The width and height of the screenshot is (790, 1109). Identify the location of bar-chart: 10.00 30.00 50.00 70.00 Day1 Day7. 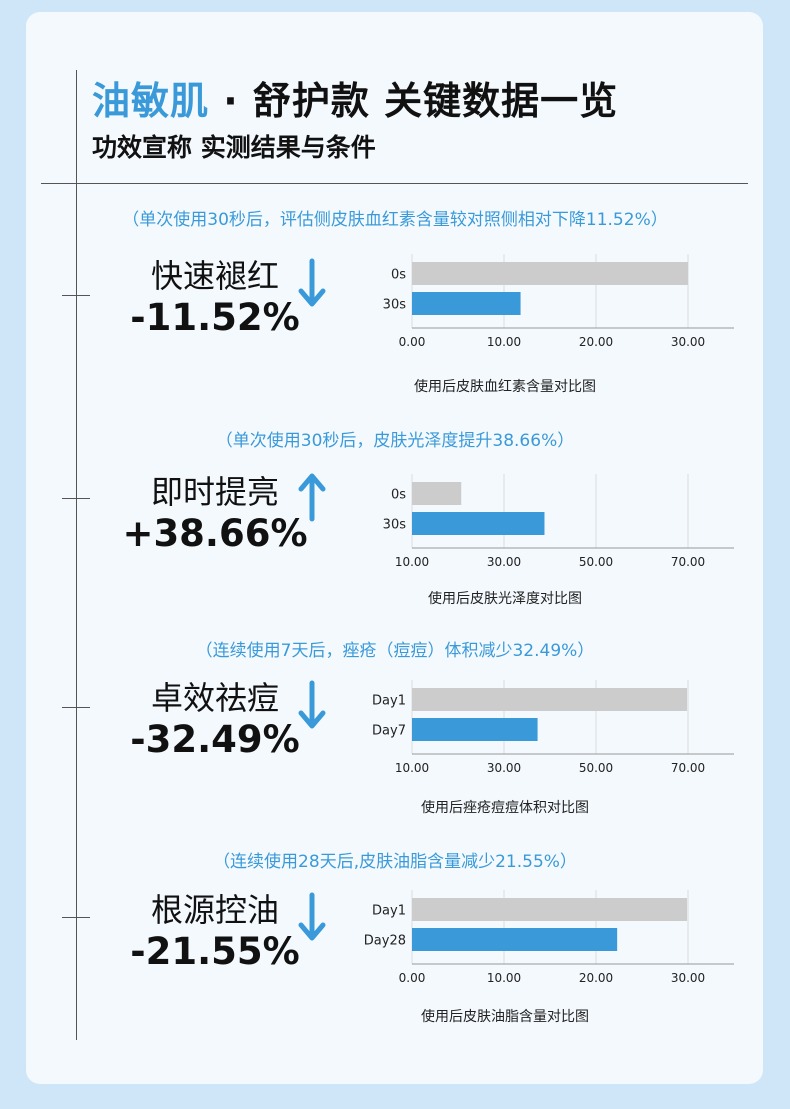
(553, 727).